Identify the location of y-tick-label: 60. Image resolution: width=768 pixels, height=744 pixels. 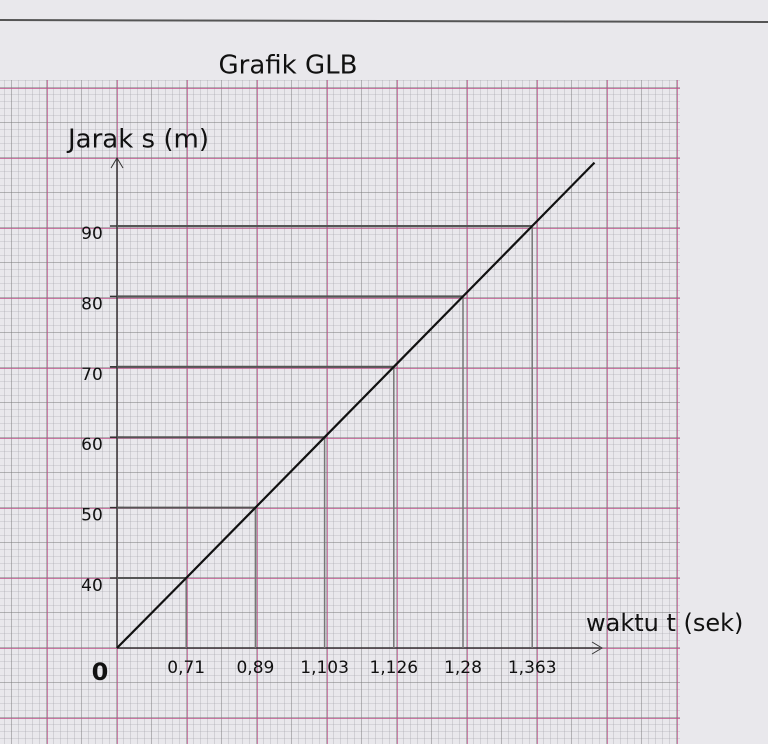
(92, 445).